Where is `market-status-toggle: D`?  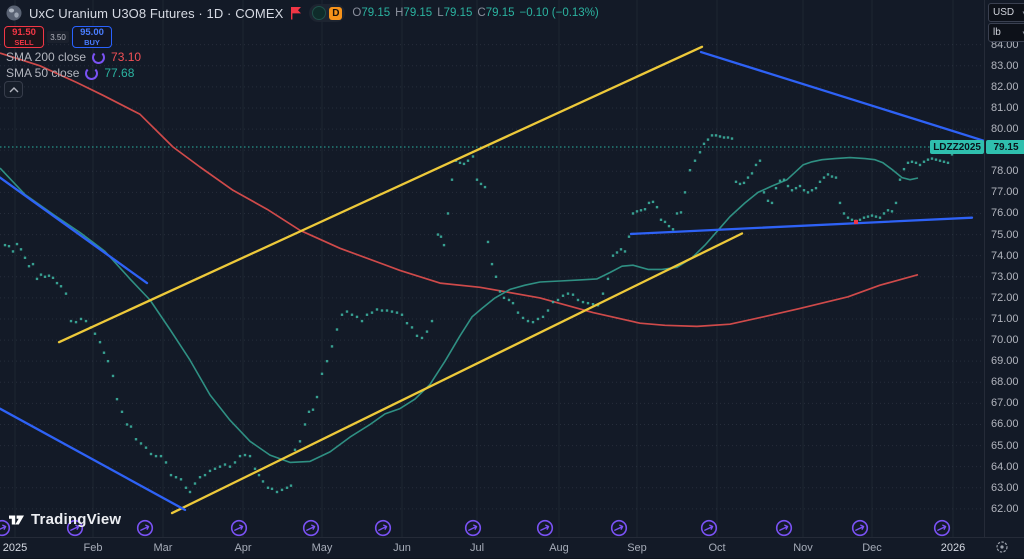
market-status-toggle: D is located at coordinates (327, 13).